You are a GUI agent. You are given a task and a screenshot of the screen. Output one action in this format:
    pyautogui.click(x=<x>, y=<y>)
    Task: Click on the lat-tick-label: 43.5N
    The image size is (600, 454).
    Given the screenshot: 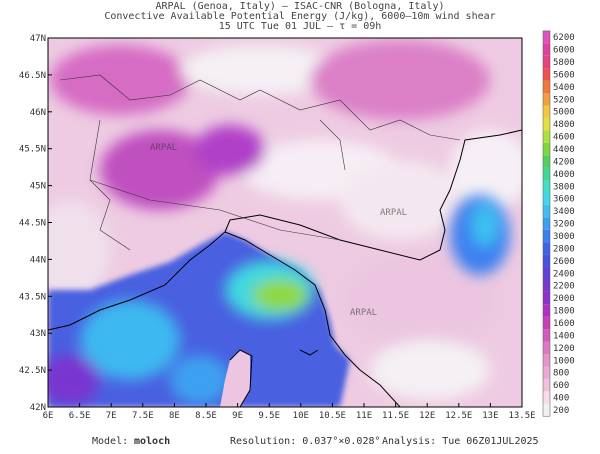 What is the action you would take?
    pyautogui.click(x=32, y=297)
    